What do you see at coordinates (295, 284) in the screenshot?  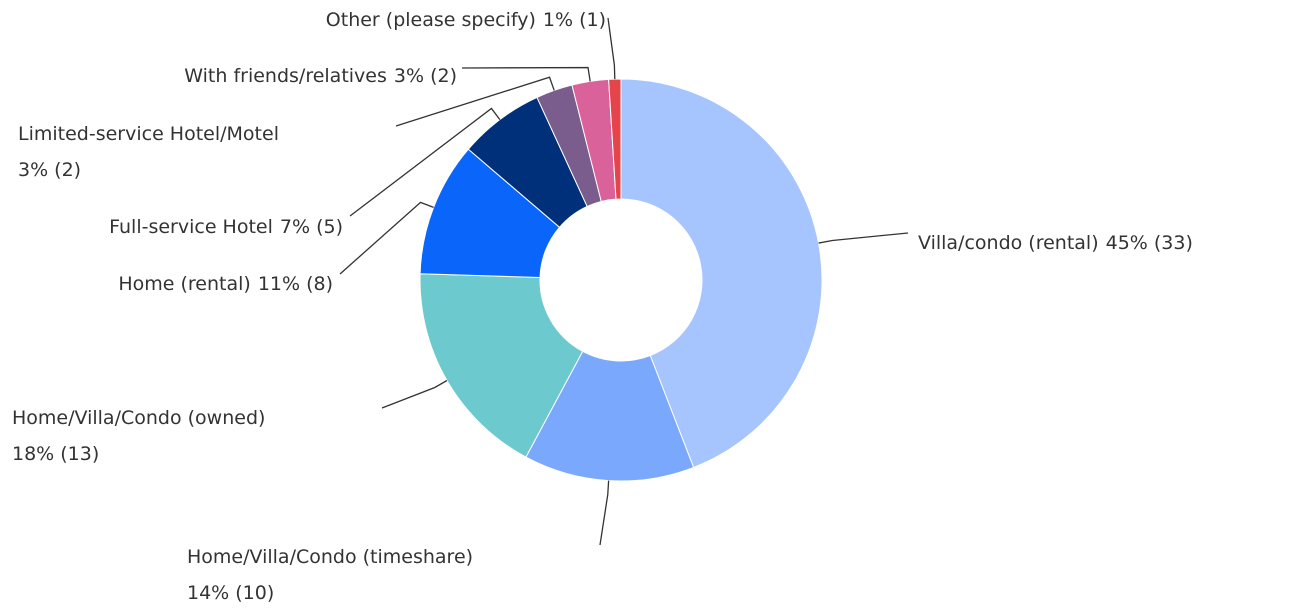 I see `label-value: 11% (8)` at bounding box center [295, 284].